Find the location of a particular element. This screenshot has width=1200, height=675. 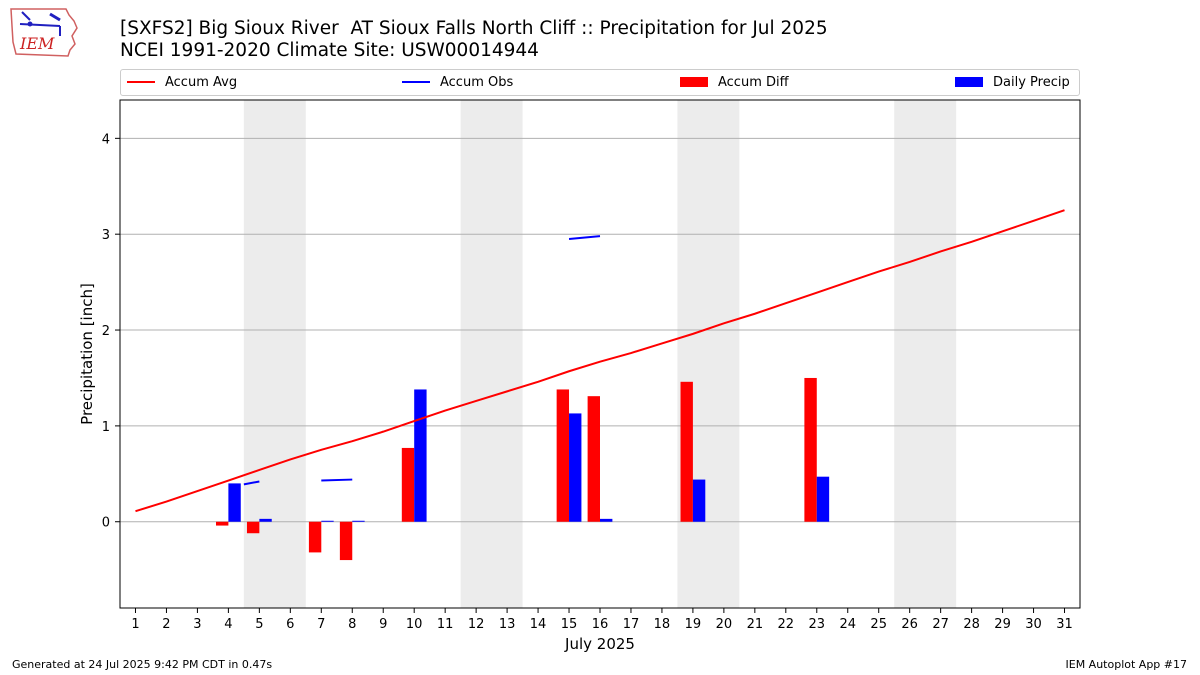

y-tick-label-0: 0 is located at coordinates (106, 523).